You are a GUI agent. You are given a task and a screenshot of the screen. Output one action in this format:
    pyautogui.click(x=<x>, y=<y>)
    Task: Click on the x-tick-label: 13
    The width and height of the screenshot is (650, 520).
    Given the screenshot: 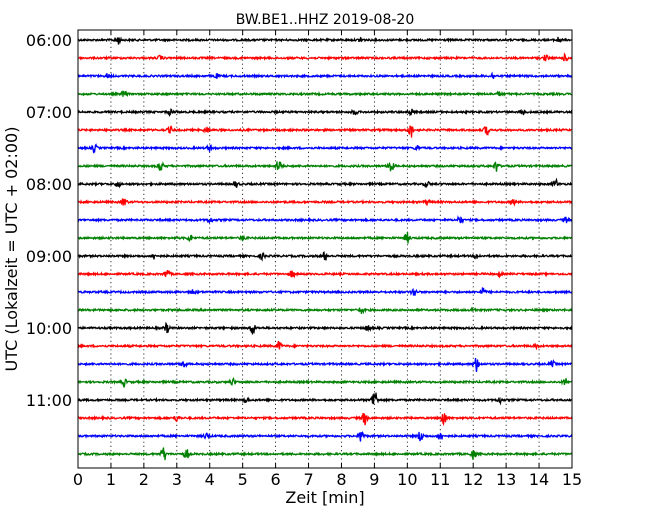 What is the action you would take?
    pyautogui.click(x=506, y=479)
    